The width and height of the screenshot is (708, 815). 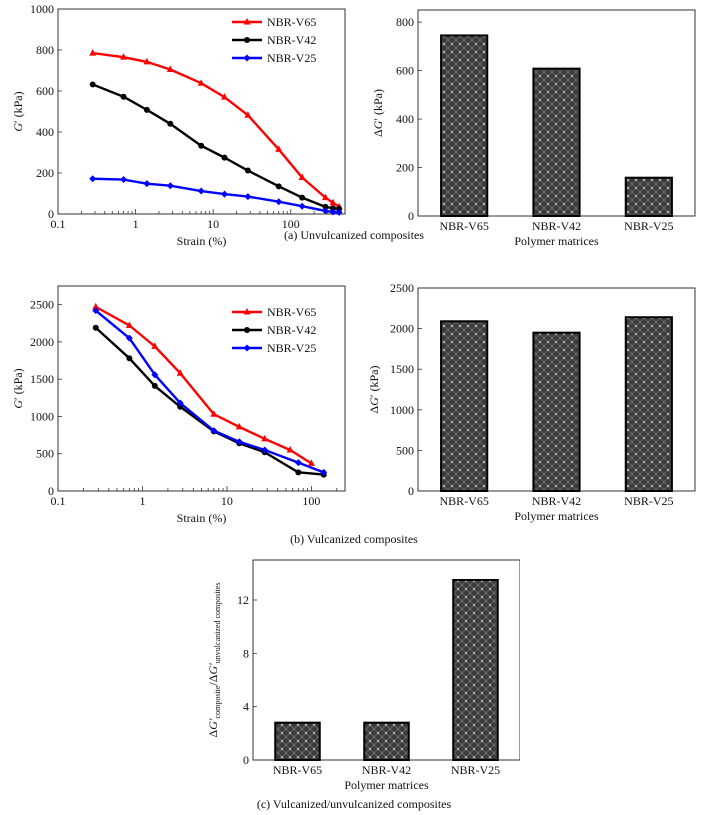 What do you see at coordinates (213, 669) in the screenshot?
I see `y-axis-label-symbol2: G′` at bounding box center [213, 669].